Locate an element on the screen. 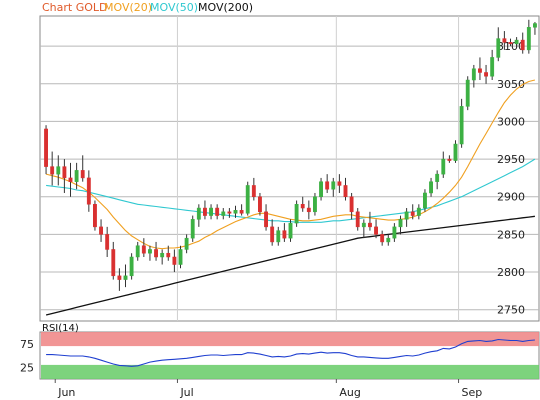 The image size is (540, 400). legend-mov20: MOV(20) is located at coordinates (128, 7).